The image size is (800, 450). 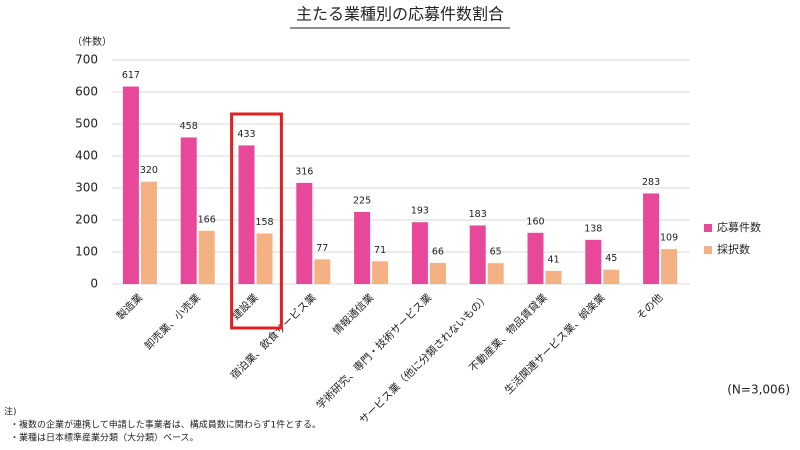 What do you see at coordinates (245, 307) in the screenshot?
I see `x-tick-label: 建設業` at bounding box center [245, 307].